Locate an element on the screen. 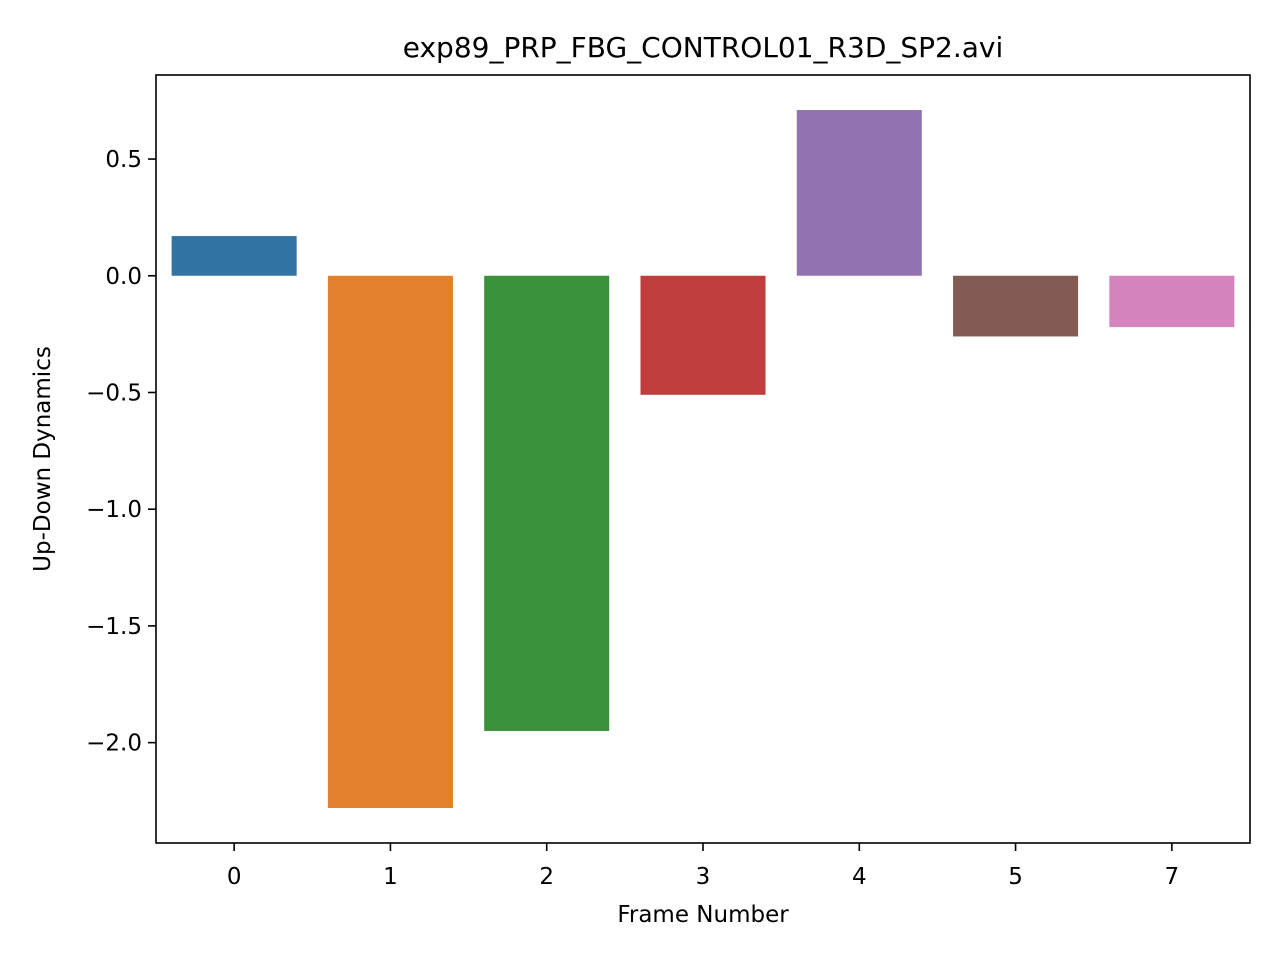  y-tick-label: −2.0 is located at coordinates (114, 744).